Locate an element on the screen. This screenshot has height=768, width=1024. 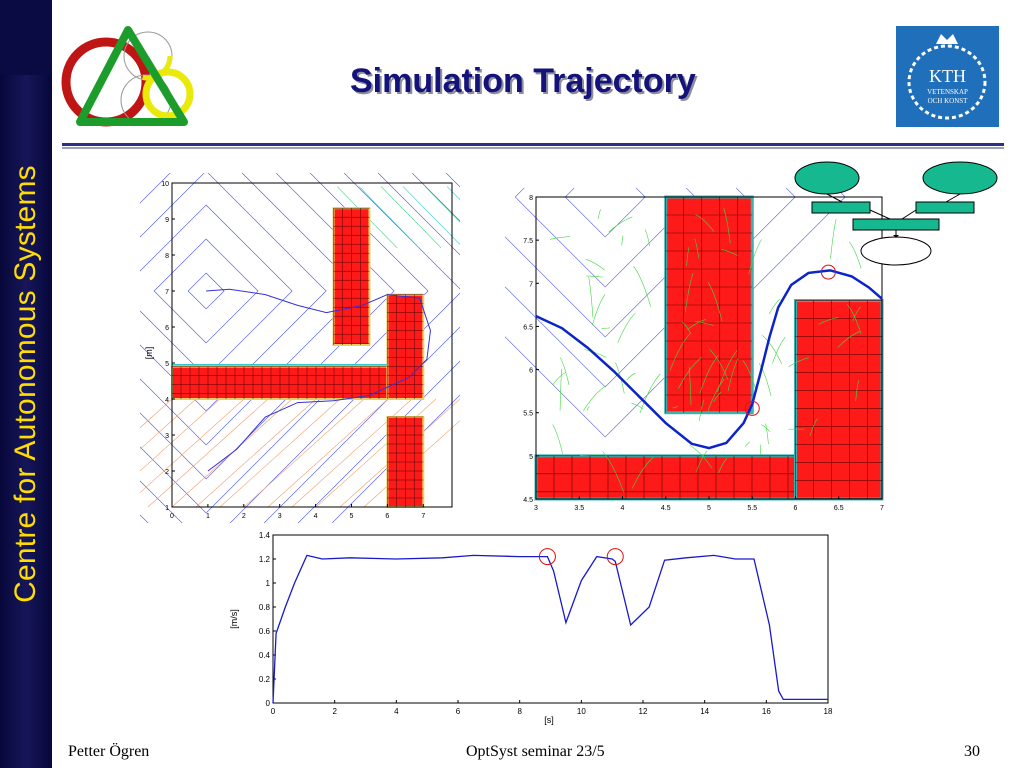
y-axis-label: [m] is located at coordinates (149, 353).